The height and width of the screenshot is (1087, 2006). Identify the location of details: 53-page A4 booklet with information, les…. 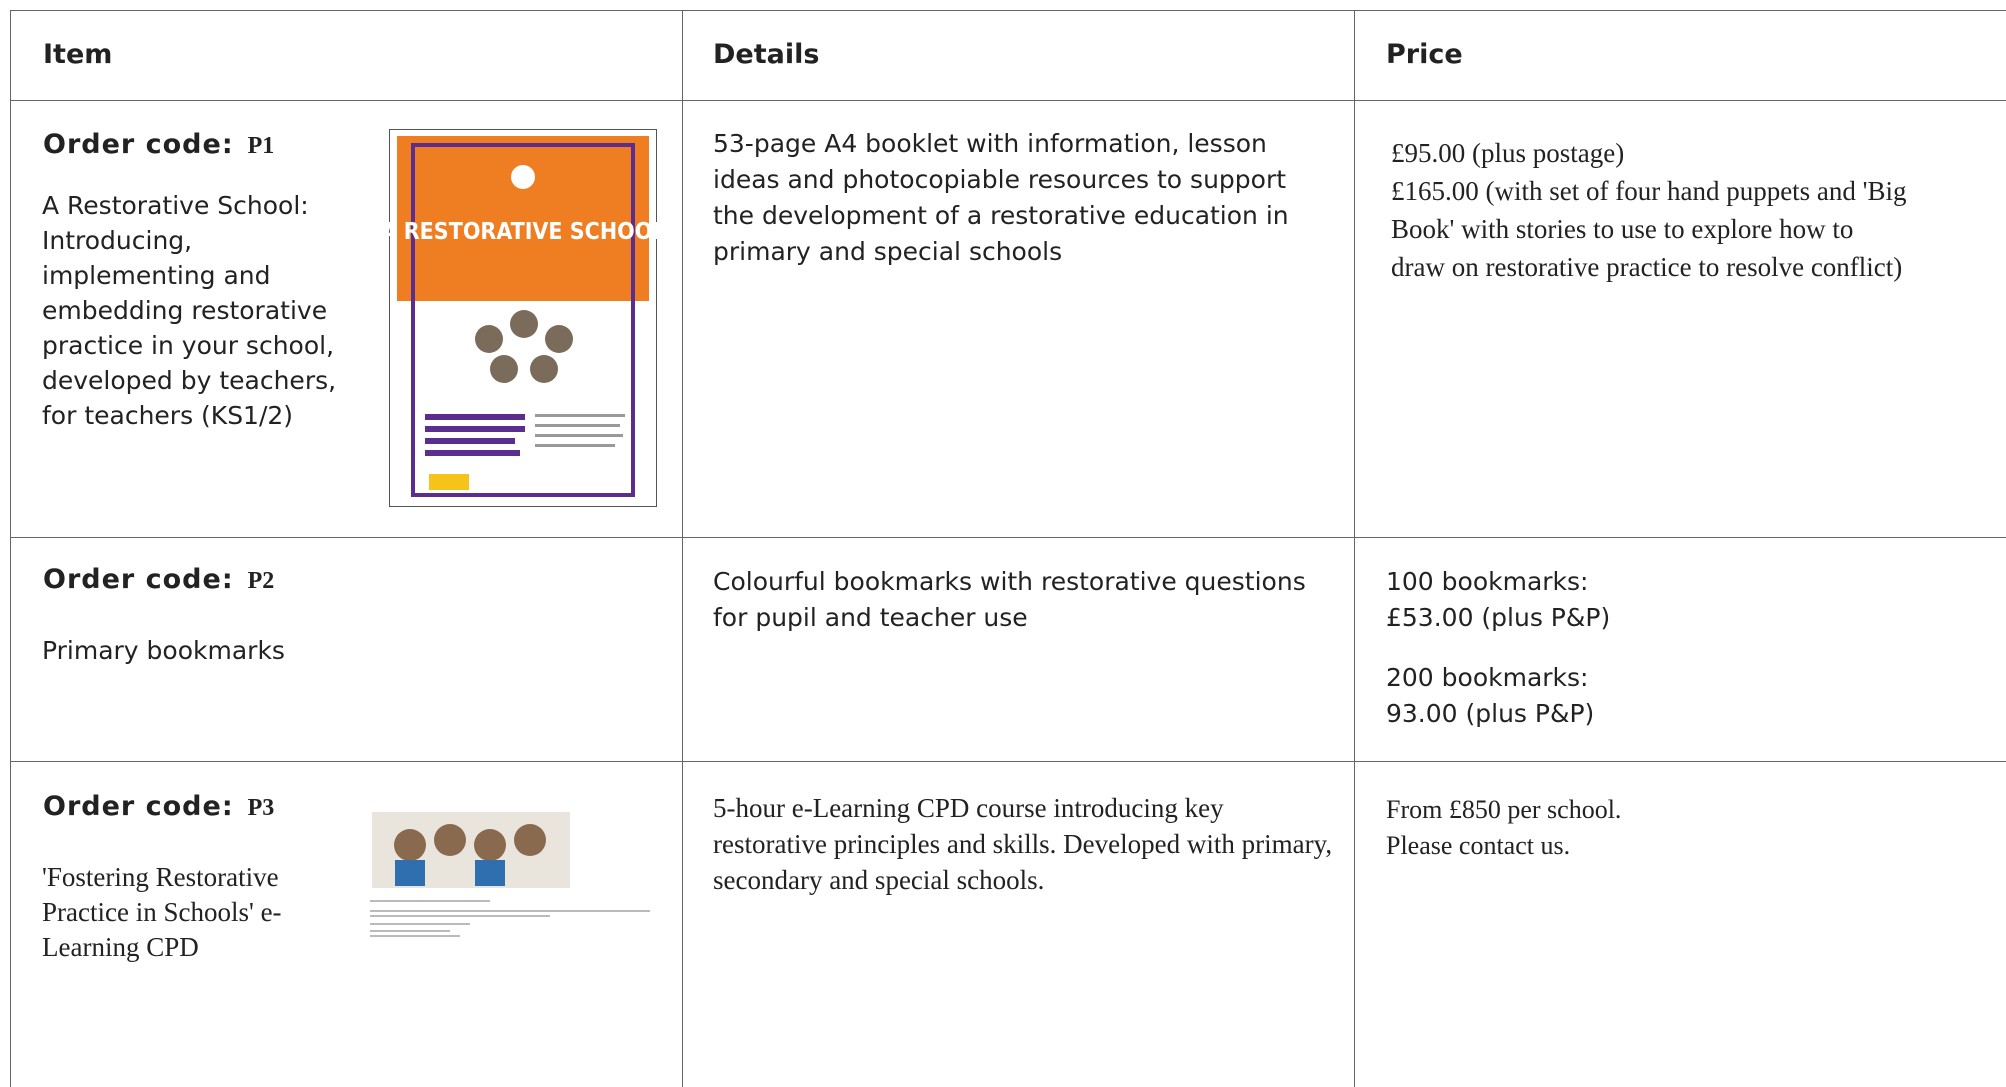
(1001, 197).